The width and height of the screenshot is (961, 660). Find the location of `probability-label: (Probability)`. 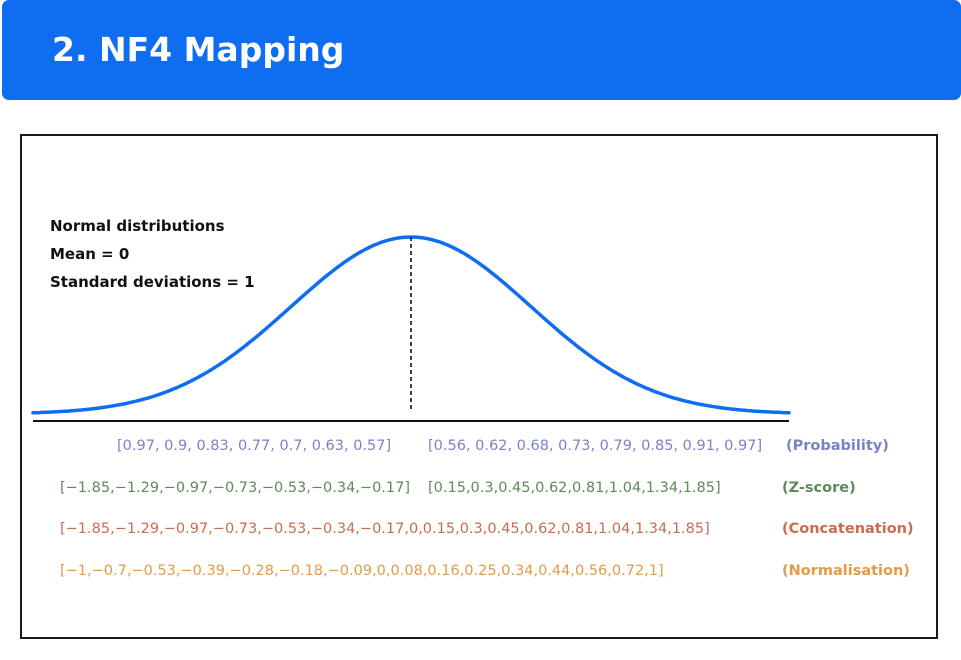

probability-label: (Probability) is located at coordinates (837, 446).